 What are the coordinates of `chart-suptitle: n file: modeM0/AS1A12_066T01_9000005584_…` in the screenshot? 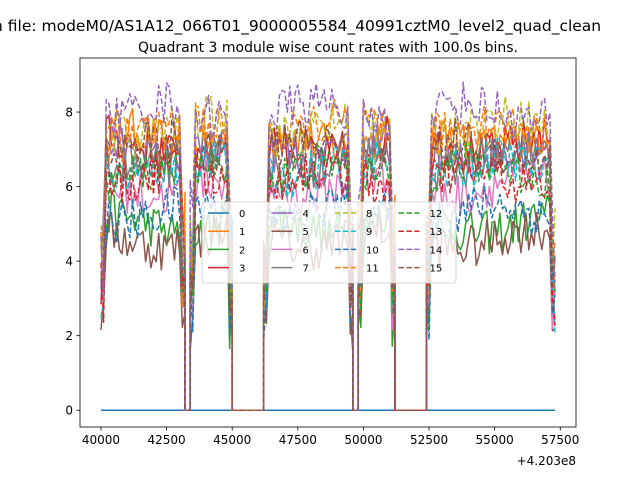 It's located at (300, 26).